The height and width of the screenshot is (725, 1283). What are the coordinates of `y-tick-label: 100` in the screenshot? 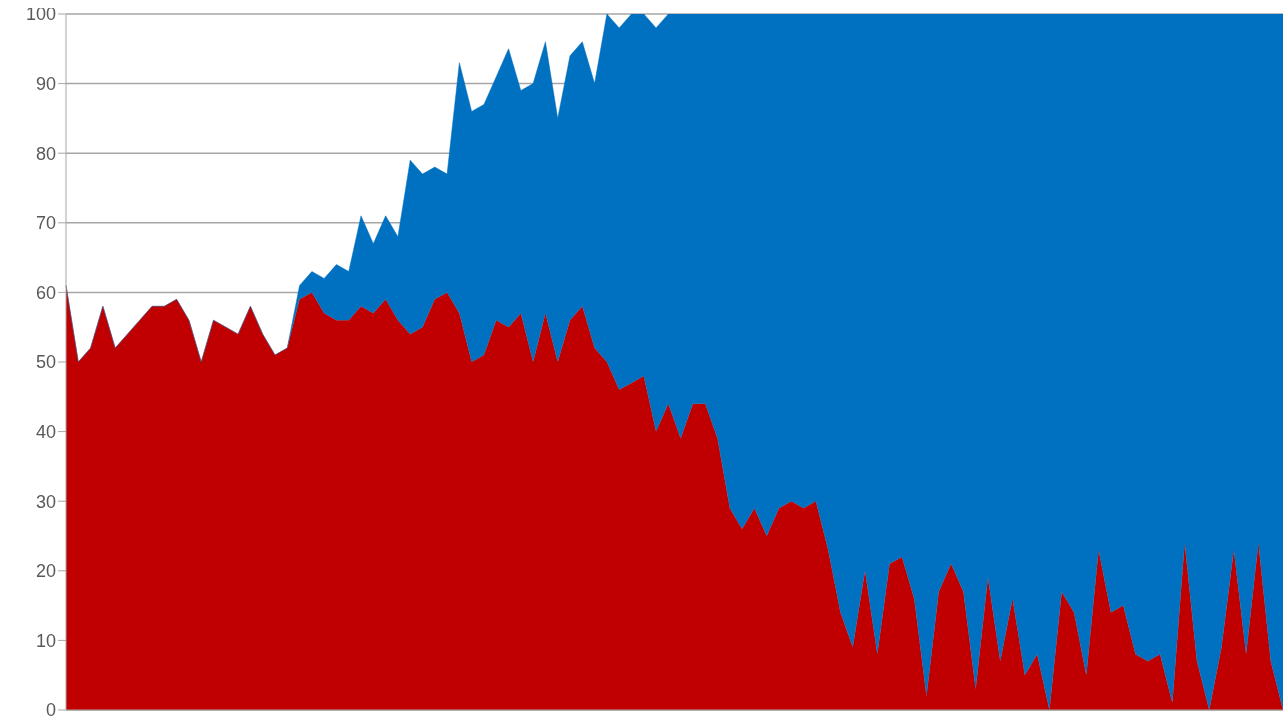 It's located at (40, 14).